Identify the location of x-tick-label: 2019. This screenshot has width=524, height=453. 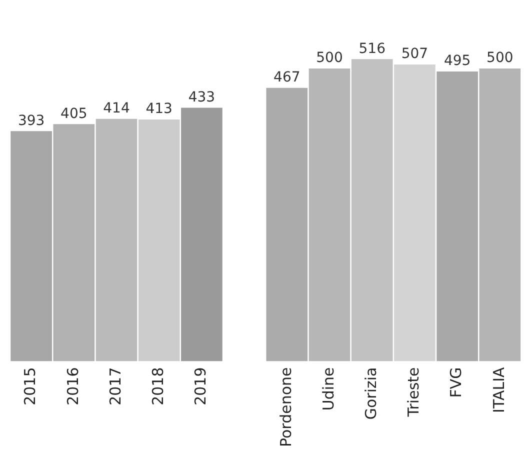
(201, 386).